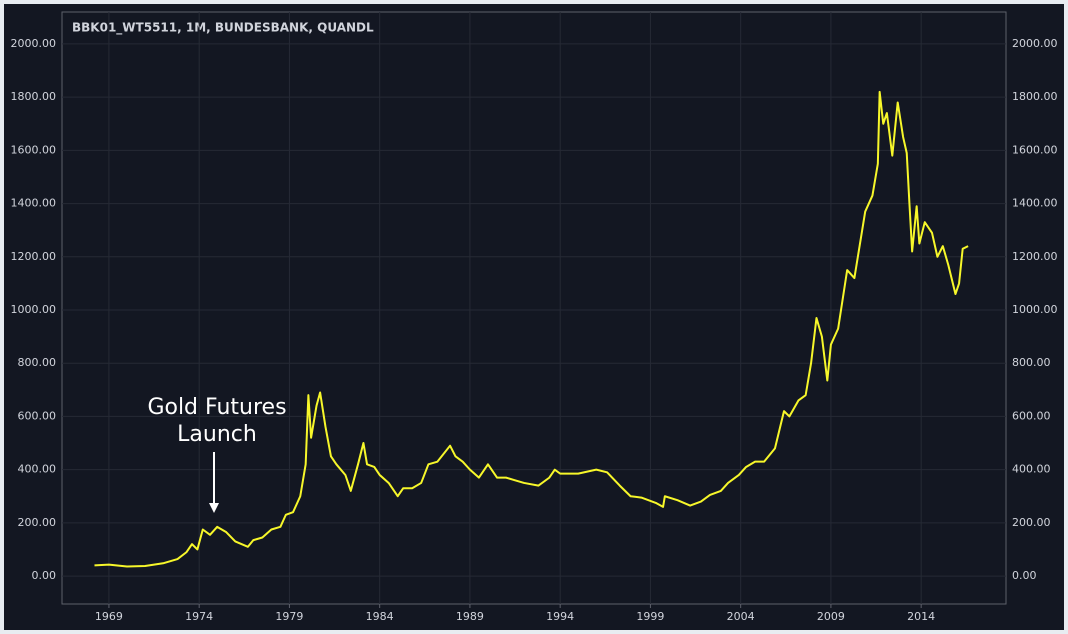  What do you see at coordinates (650, 616) in the screenshot?
I see `x-tick-label: 1999` at bounding box center [650, 616].